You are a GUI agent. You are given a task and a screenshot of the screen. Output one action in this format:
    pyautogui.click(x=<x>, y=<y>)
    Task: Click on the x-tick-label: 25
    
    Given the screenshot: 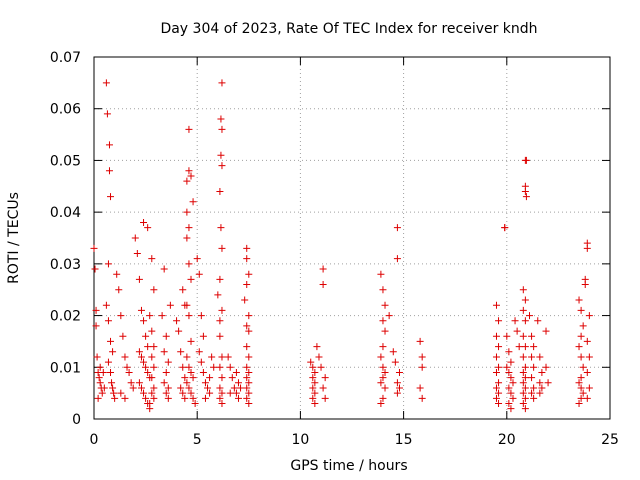 What is the action you would take?
    pyautogui.click(x=610, y=440)
    